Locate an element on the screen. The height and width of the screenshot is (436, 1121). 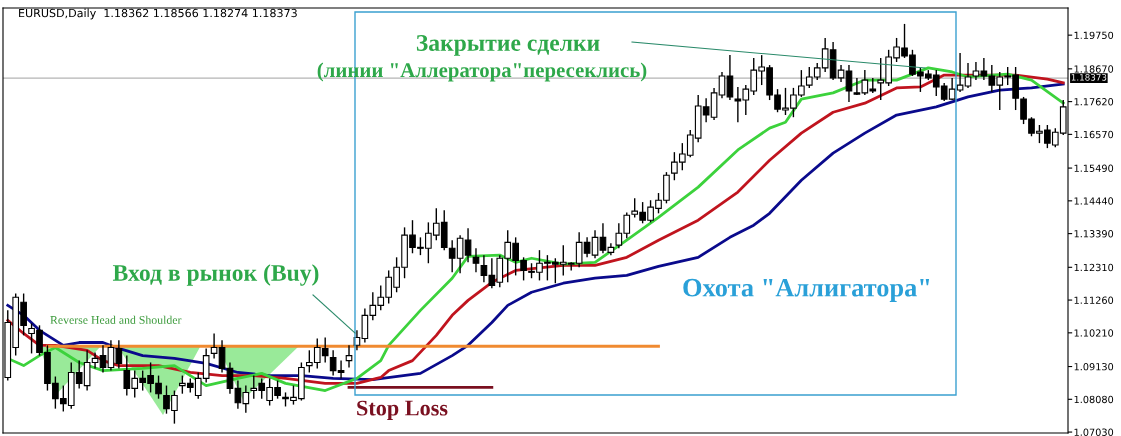
y-tick-label: 1.16570 is located at coordinates (1094, 134).